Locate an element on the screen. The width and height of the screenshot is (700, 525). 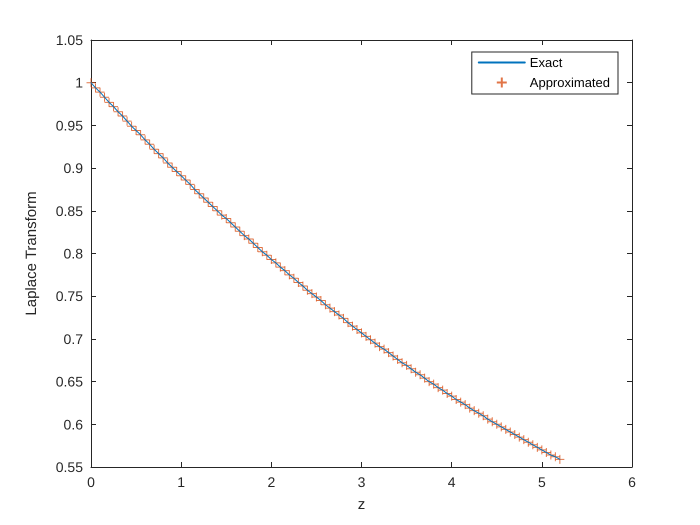
x-tick-label: 0 is located at coordinates (91, 482).